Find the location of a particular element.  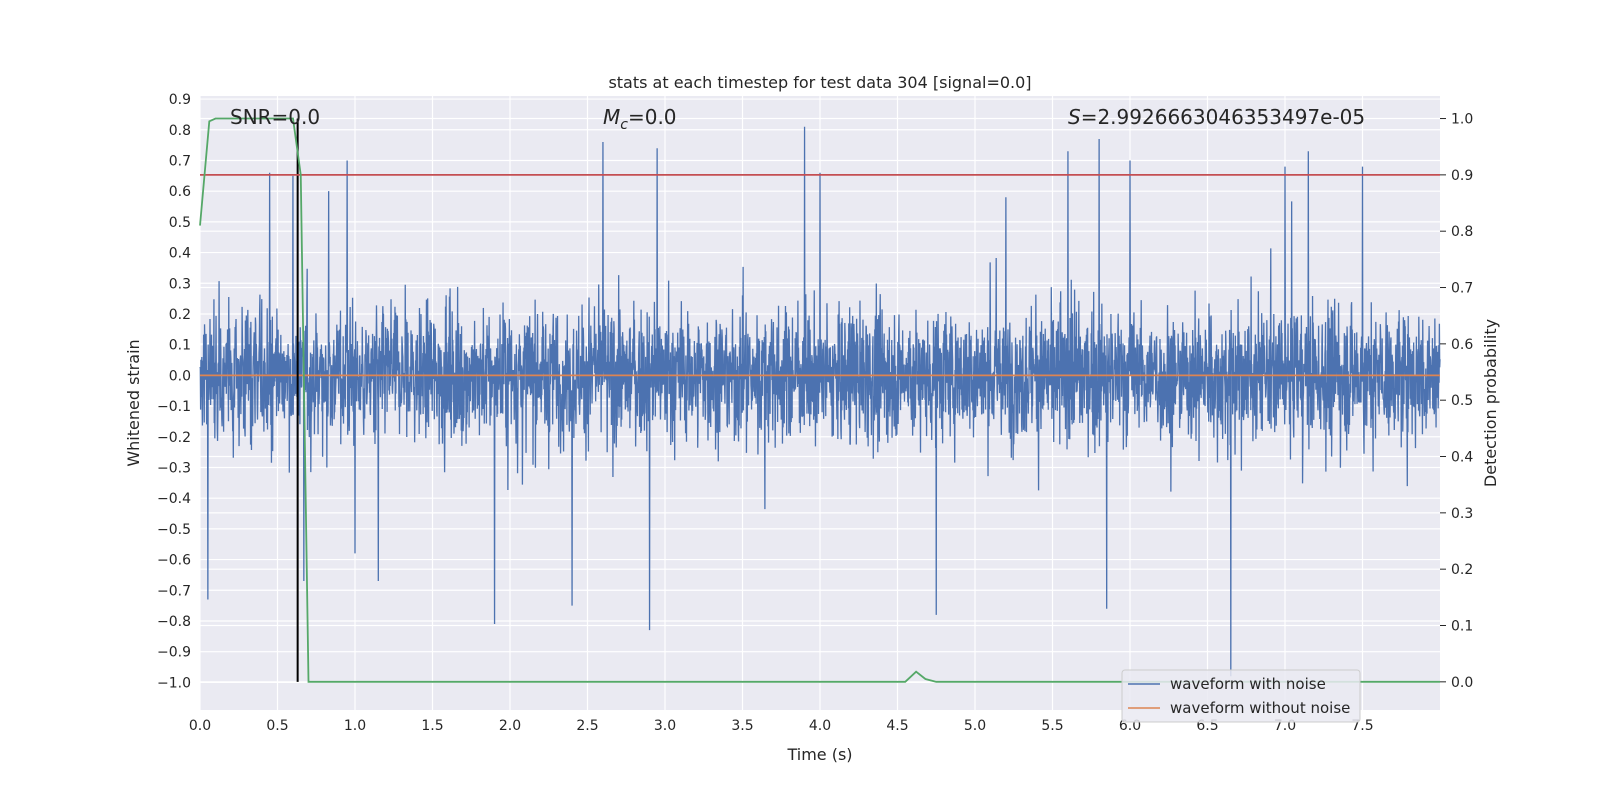

y-tick-label: 0.6 is located at coordinates (180, 192).